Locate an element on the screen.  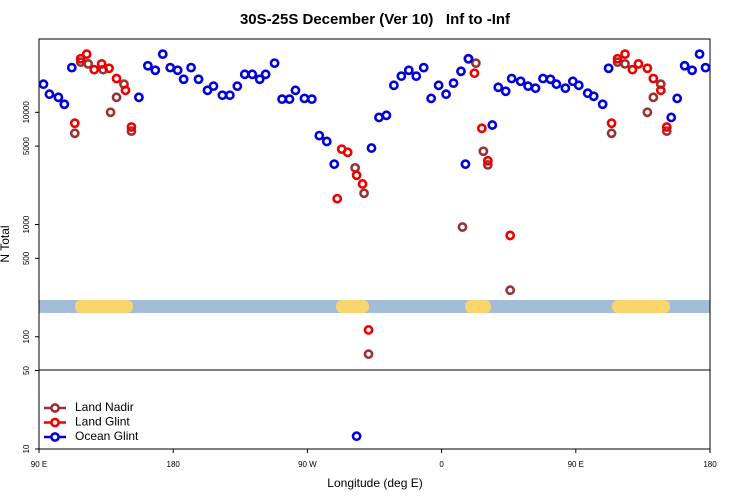
legend-label: Land Nadir is located at coordinates (104, 407).